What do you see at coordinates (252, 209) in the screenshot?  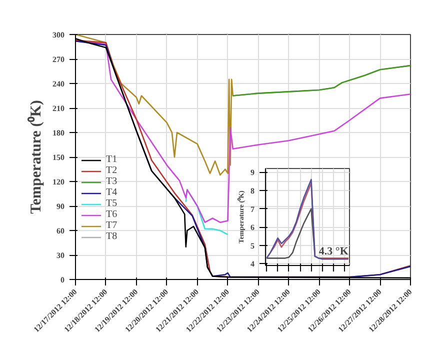 I see `y-tick-label: 7` at bounding box center [252, 209].